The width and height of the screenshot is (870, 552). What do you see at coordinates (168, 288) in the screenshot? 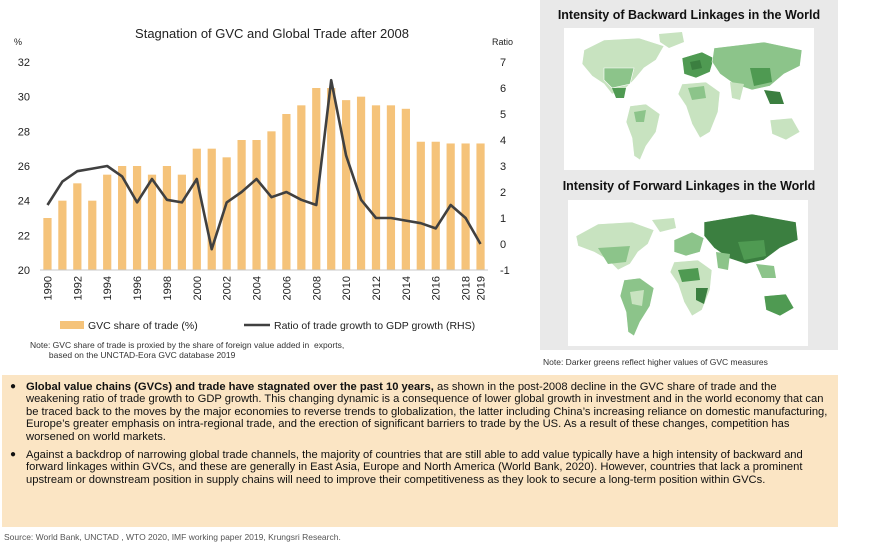
I see `x-tick-label: 1998` at bounding box center [168, 288].